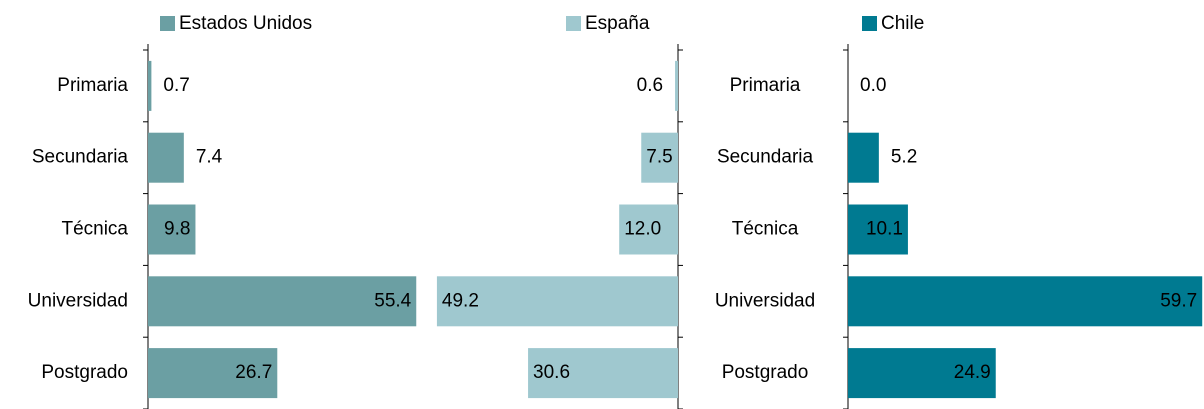 The height and width of the screenshot is (409, 1204). Describe the element at coordinates (642, 229) in the screenshot. I see `value-label: 12.0` at that location.